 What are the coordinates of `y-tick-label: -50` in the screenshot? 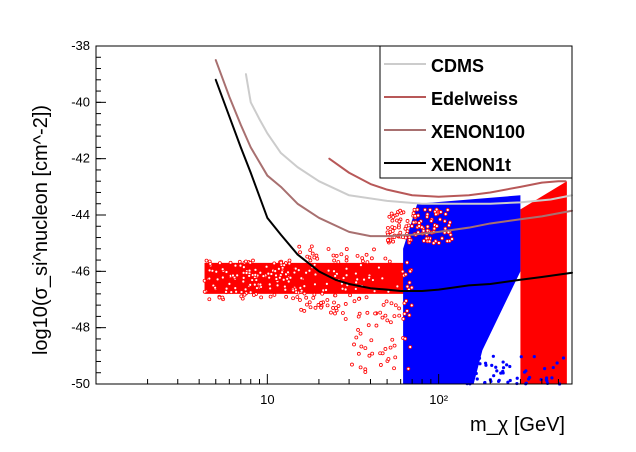 It's located at (80, 383).